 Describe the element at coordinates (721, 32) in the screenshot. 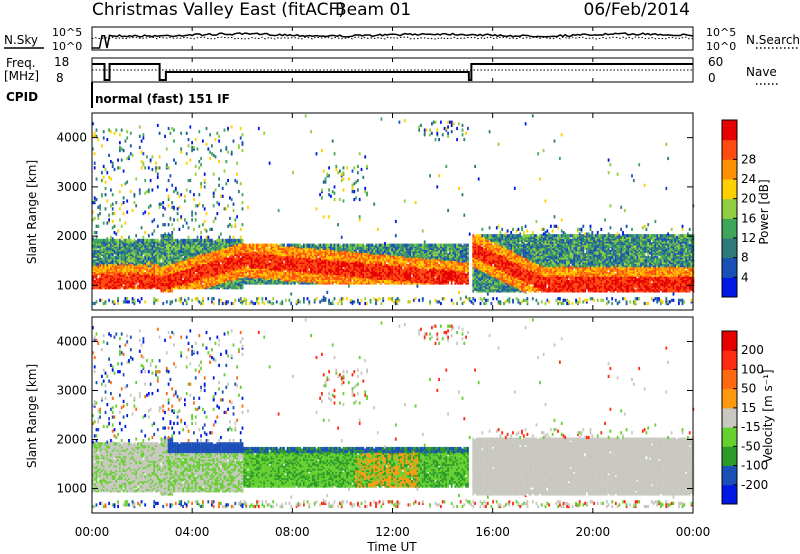

I see `noise-tick-top-right: 10^5` at that location.